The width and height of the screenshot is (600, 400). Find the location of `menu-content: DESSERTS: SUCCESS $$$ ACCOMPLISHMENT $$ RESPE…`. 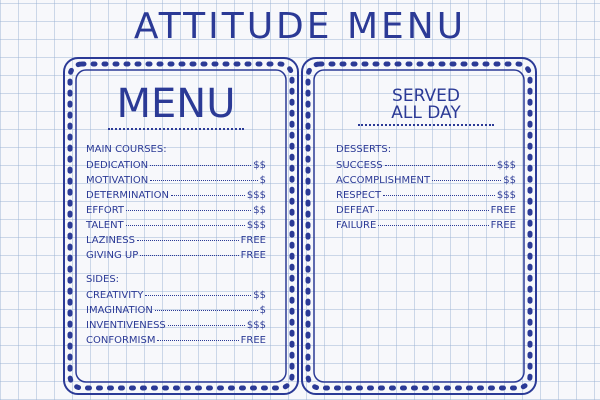

menu-content: DESSERTS: SUCCESS $$$ ACCOMPLISHMENT $$ RESPE… is located at coordinates (426, 189).